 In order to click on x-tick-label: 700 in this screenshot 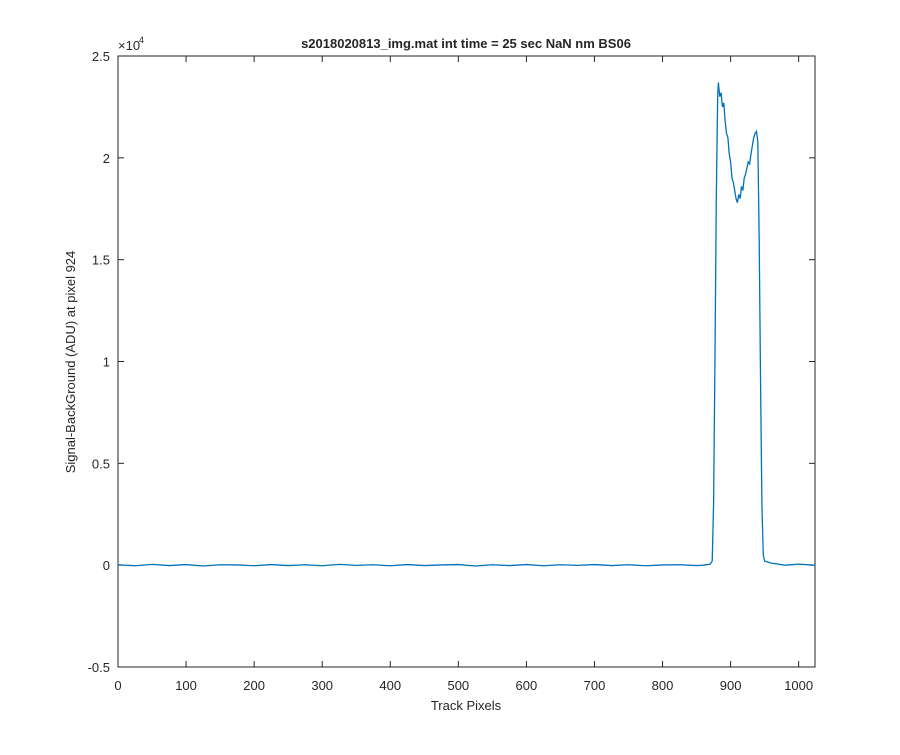, I will do `click(595, 685)`.